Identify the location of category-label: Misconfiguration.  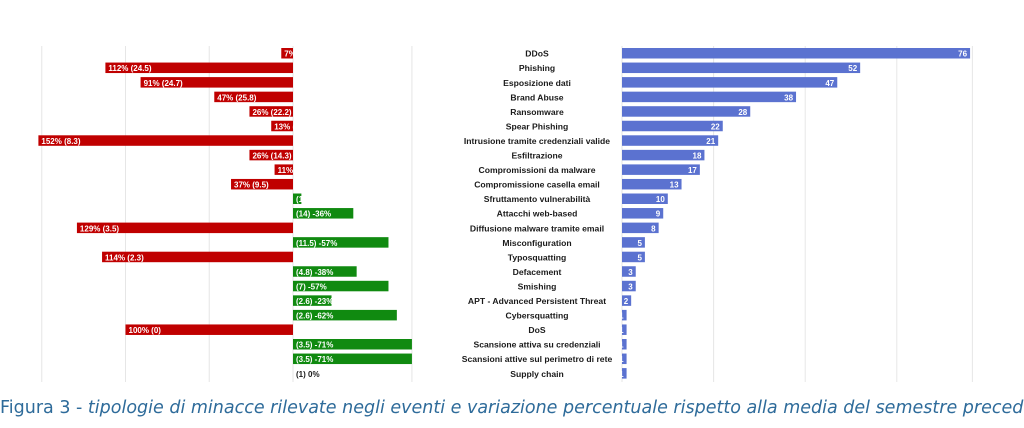
(536, 243).